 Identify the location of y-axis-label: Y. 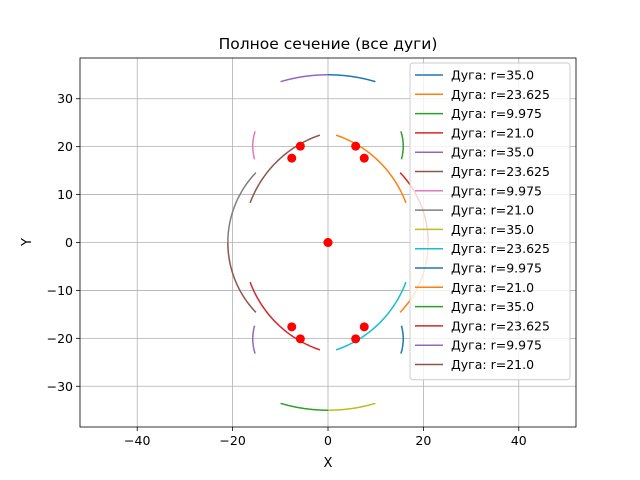
(27, 242).